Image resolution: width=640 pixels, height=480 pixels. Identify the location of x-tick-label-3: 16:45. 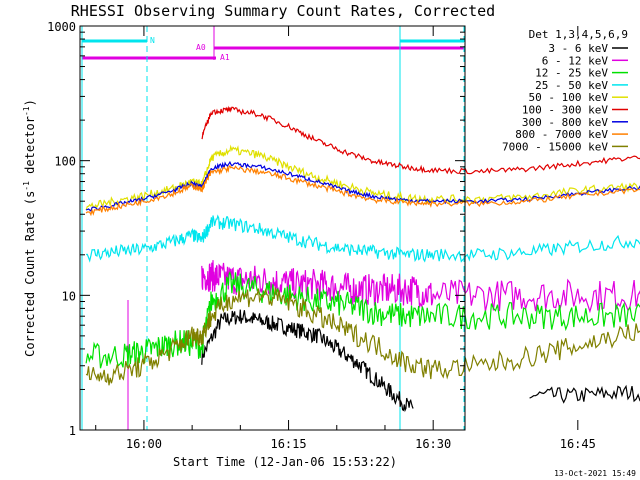
(578, 444).